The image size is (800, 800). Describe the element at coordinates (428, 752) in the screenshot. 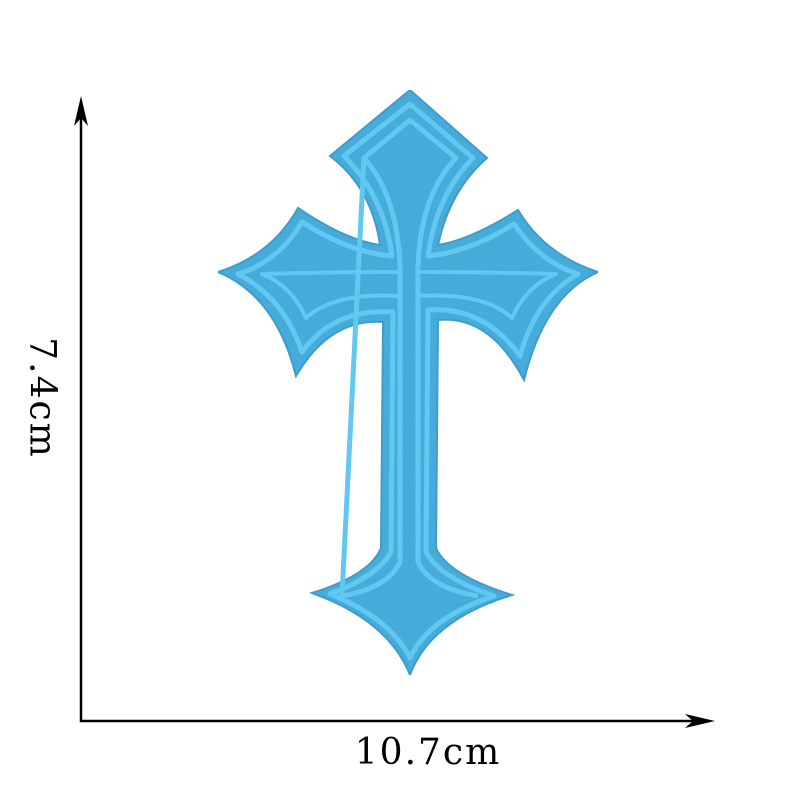

I see `width-label: 10.7cm` at that location.